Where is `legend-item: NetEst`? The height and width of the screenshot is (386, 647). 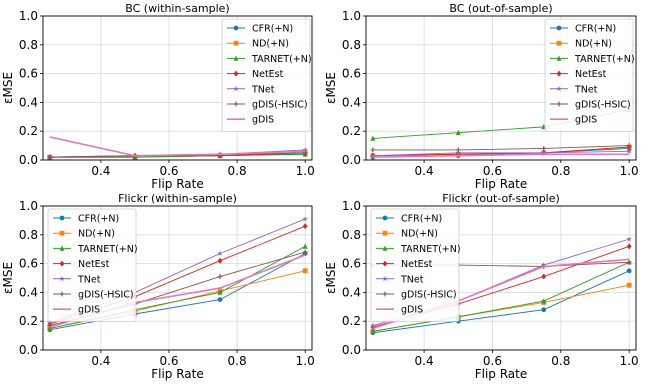 legend-item: NetEst is located at coordinates (81, 264).